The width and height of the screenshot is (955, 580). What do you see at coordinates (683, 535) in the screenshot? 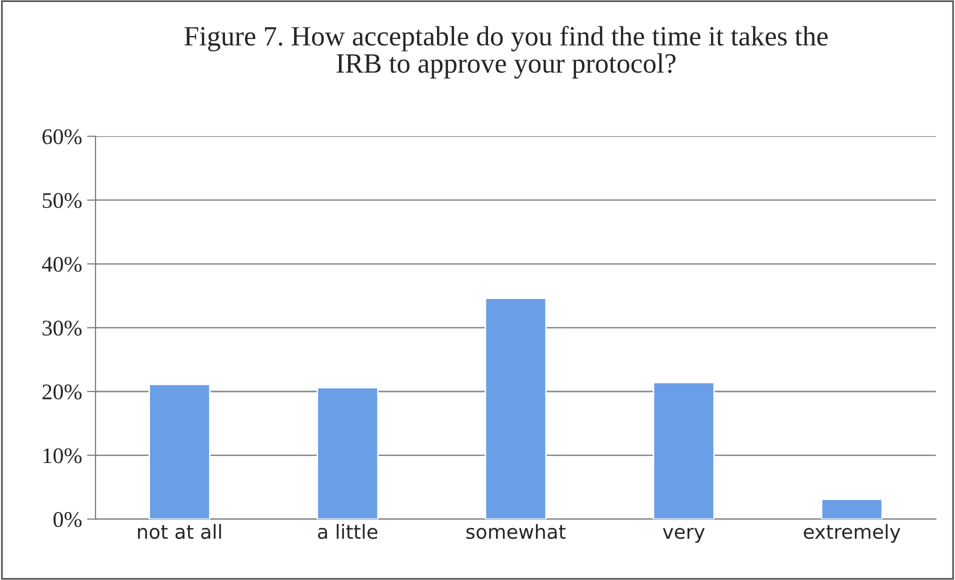
I see `x-tick-label: very` at bounding box center [683, 535].